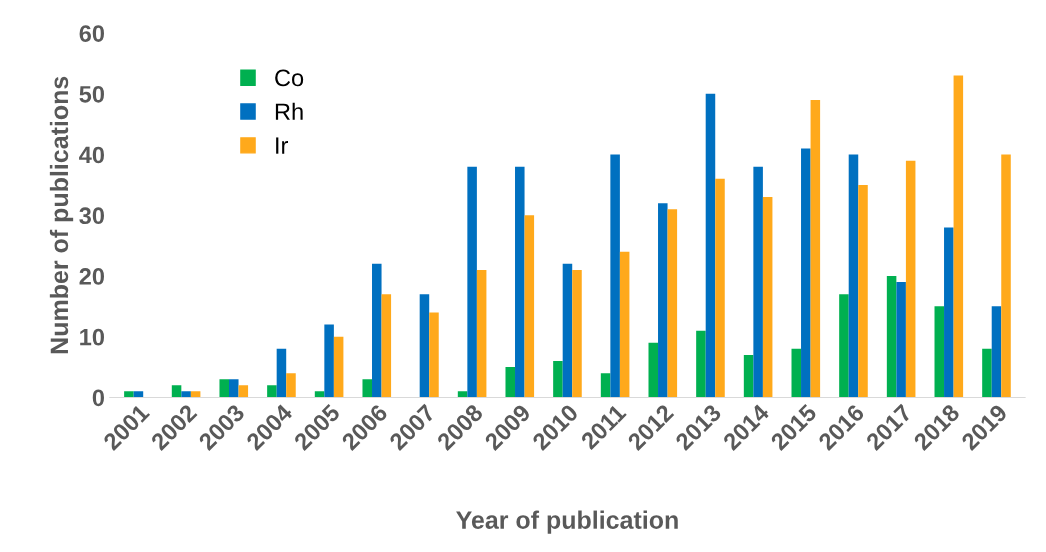 This screenshot has height=552, width=1046. I want to click on y-axis-title: Number of publications, so click(61, 215).